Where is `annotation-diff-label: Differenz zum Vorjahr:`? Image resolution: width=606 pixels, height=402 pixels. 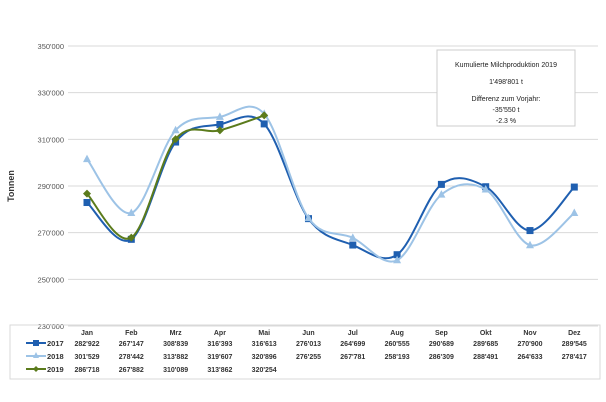 annotation-diff-label: Differenz zum Vorjahr: is located at coordinates (505, 99).